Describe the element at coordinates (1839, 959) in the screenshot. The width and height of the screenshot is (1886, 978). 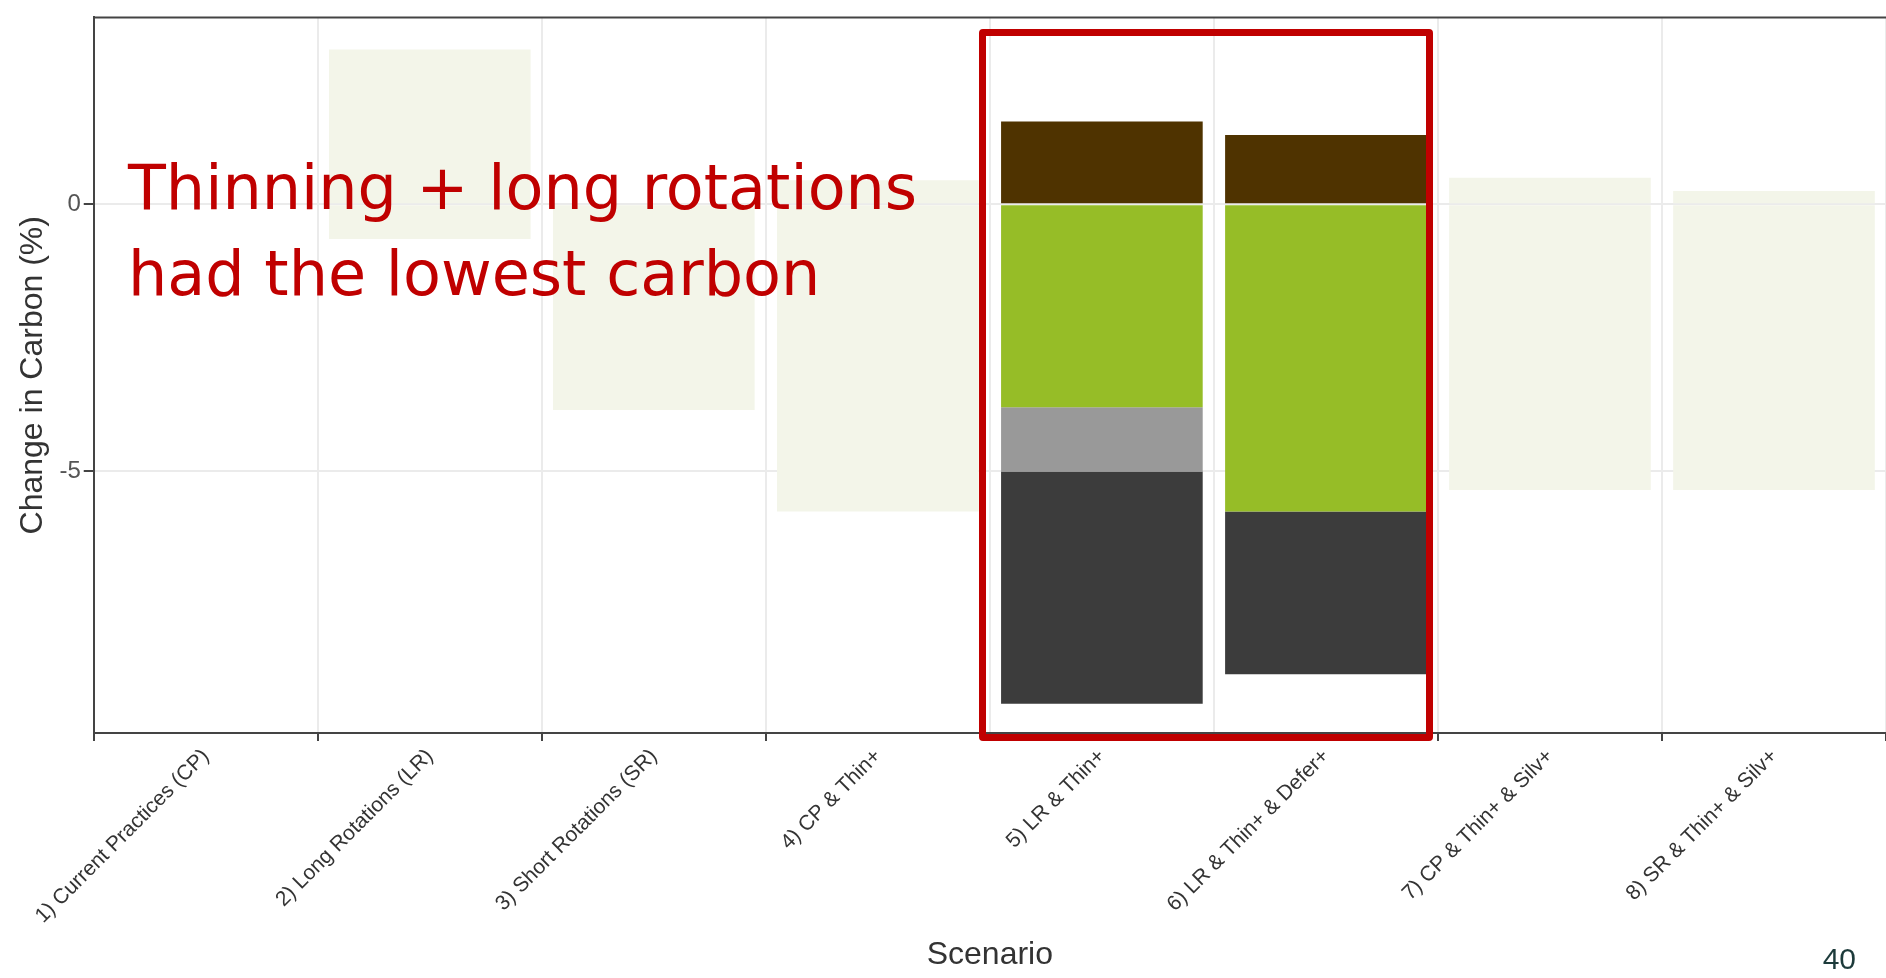
I see `text: 40` at that location.